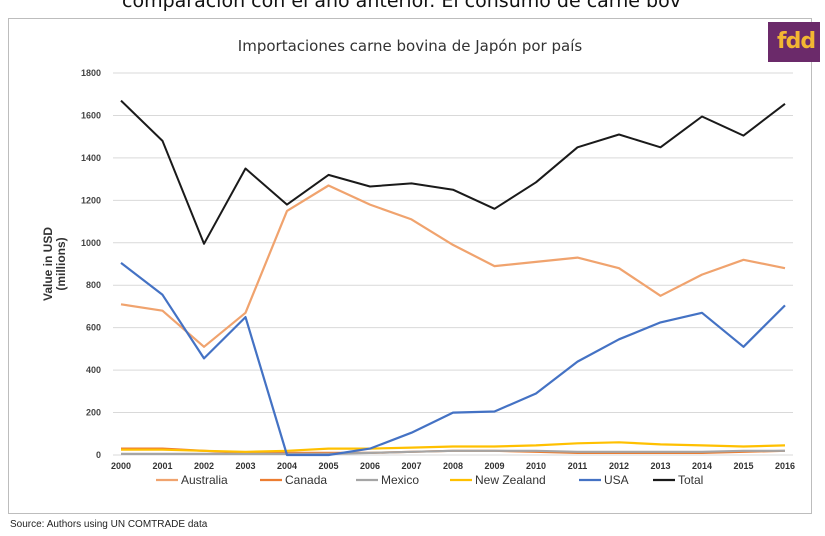 The height and width of the screenshot is (536, 825). I want to click on source-note: Source: Authors using UN COMTRADE data, so click(109, 524).